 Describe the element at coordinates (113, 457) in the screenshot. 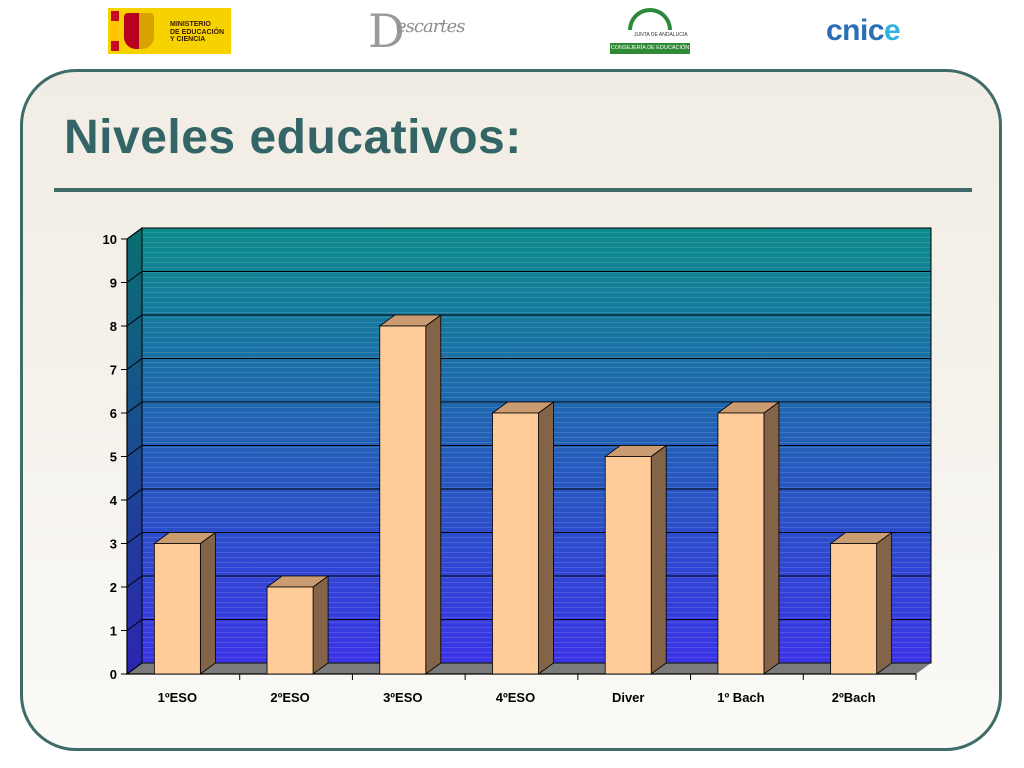

I see `y-tick-label: 5` at that location.